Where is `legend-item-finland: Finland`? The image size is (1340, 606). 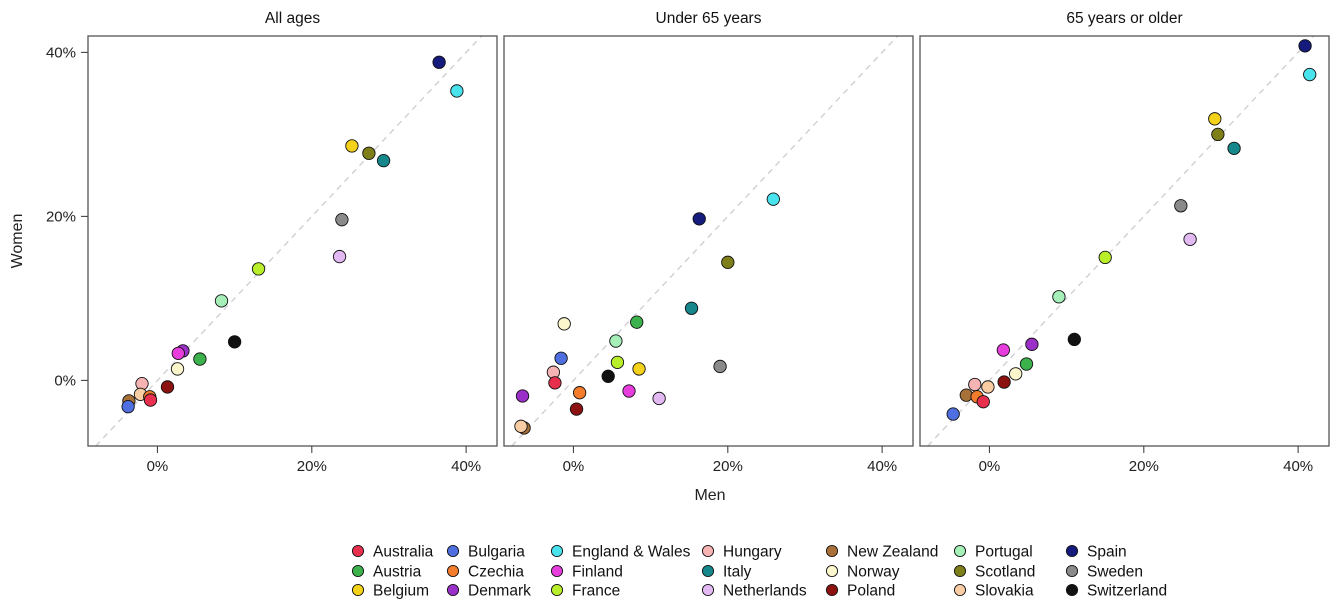
legend-item-finland: Finland is located at coordinates (586, 572).